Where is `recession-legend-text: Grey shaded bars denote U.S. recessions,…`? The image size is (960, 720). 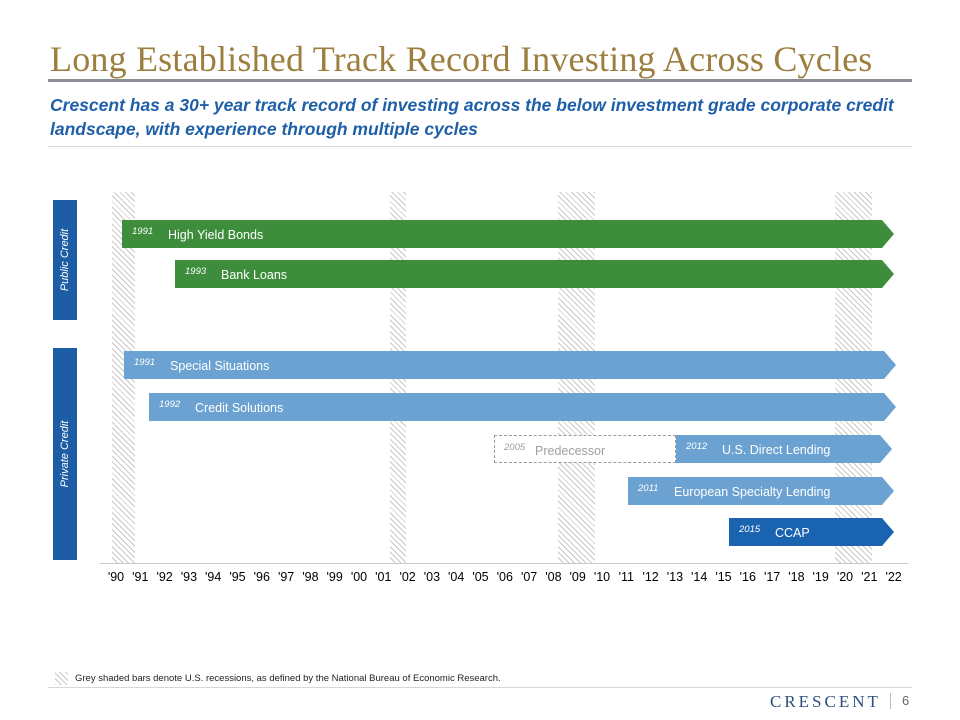 recession-legend-text: Grey shaded bars denote U.S. recessions,… is located at coordinates (288, 678).